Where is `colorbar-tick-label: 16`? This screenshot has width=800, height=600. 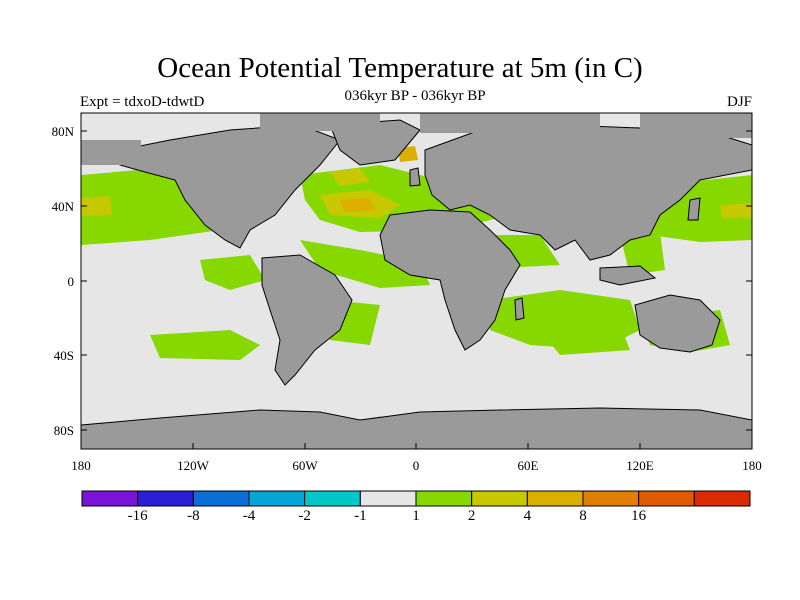 colorbar-tick-label: 16 is located at coordinates (639, 516).